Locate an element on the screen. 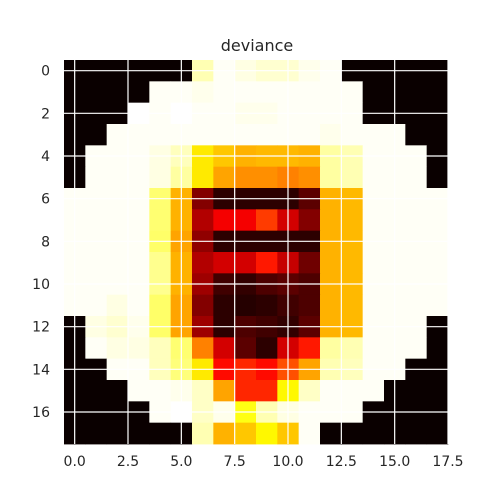 Image resolution: width=500 pixels, height=500 pixels. x-tick-label: 5.0 is located at coordinates (181, 462).